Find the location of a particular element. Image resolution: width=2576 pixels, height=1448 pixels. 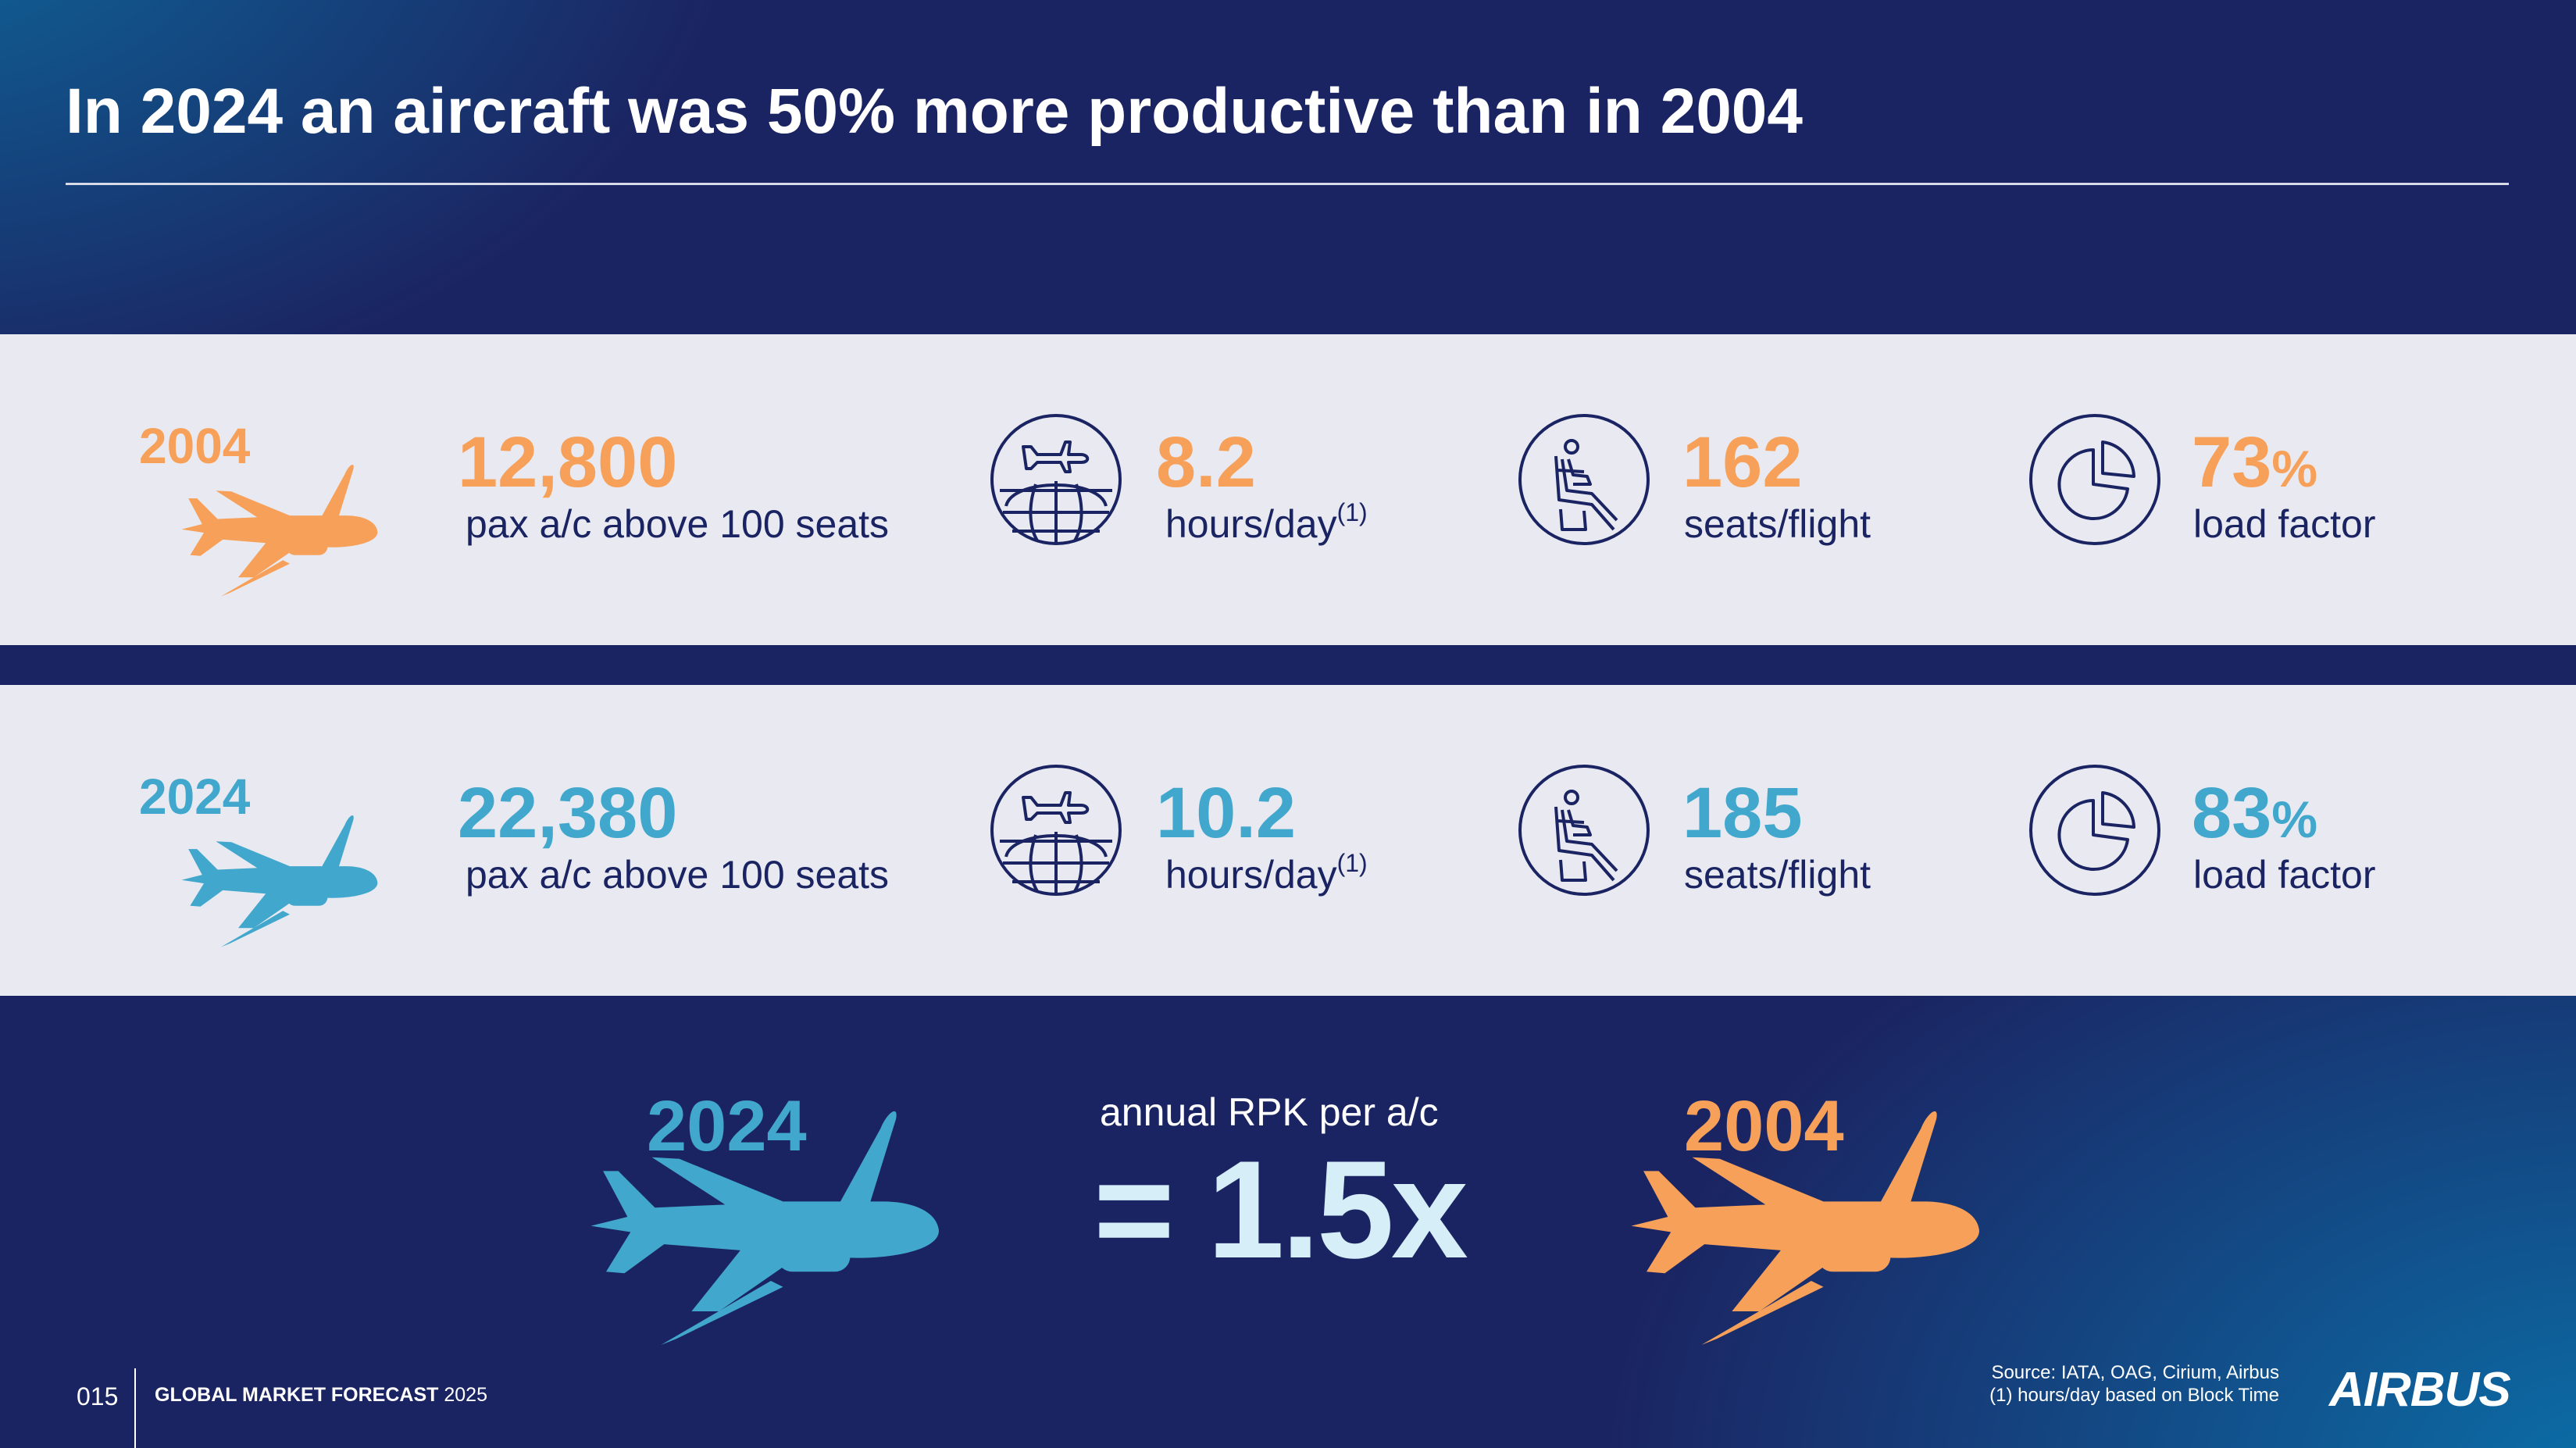

load-value: 83% is located at coordinates (2255, 813).